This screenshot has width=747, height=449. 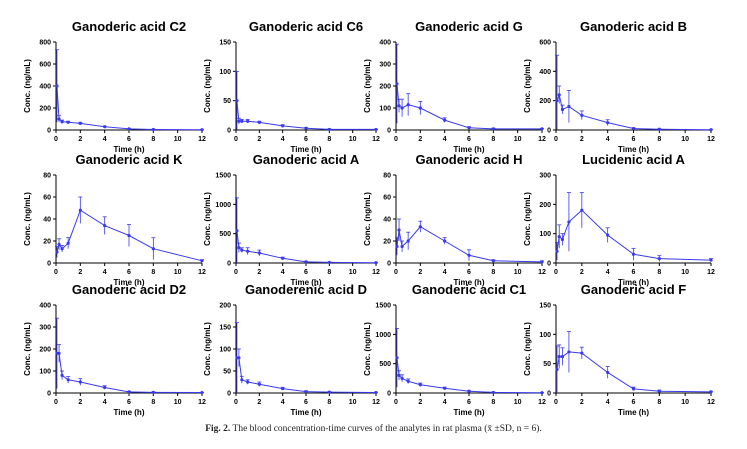 What do you see at coordinates (306, 289) in the screenshot?
I see `chart-title: Ganoderenic acid D` at bounding box center [306, 289].